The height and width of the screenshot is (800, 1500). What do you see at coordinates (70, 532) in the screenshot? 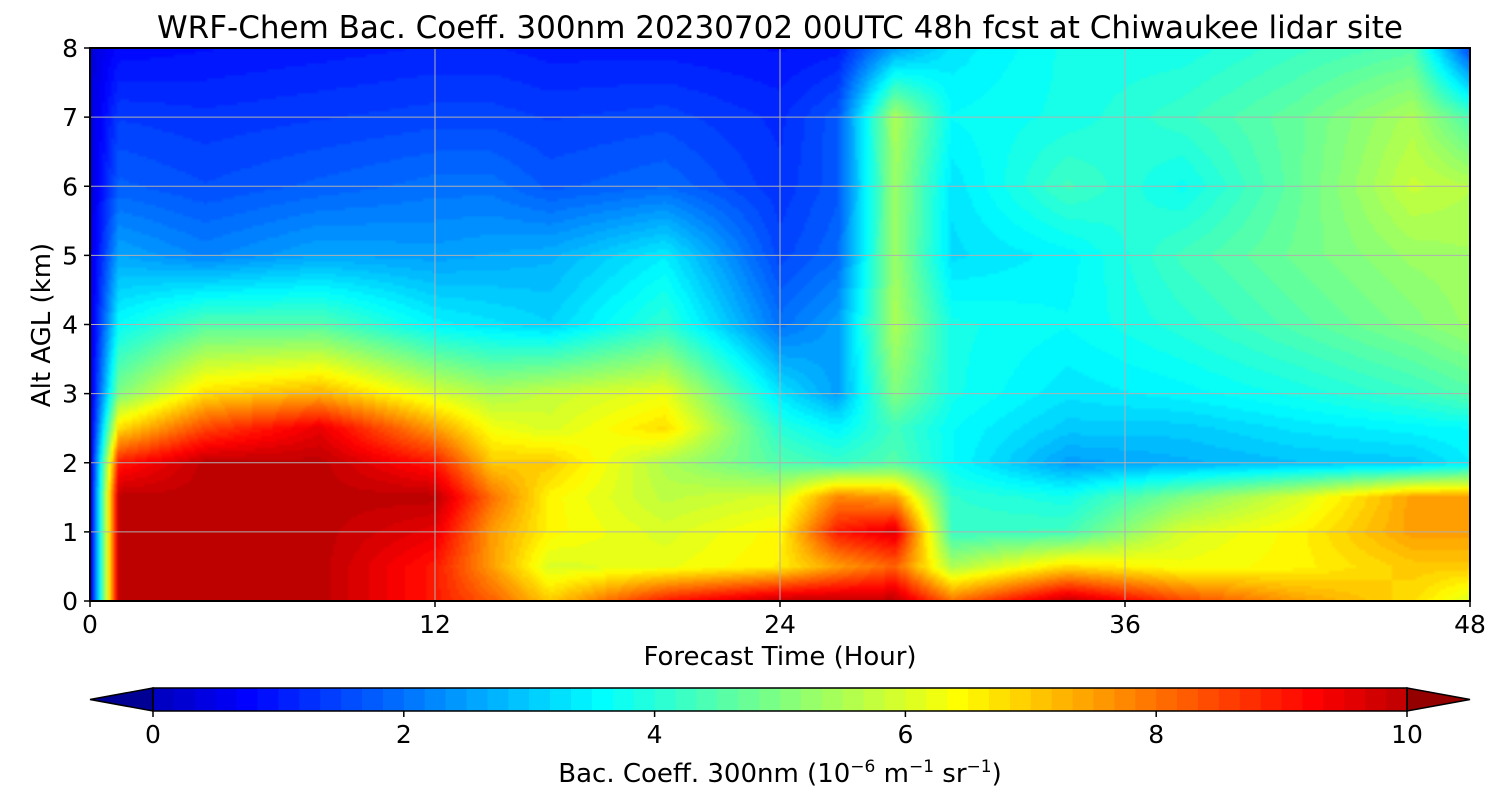
I see `y-tick-label: 1` at bounding box center [70, 532].